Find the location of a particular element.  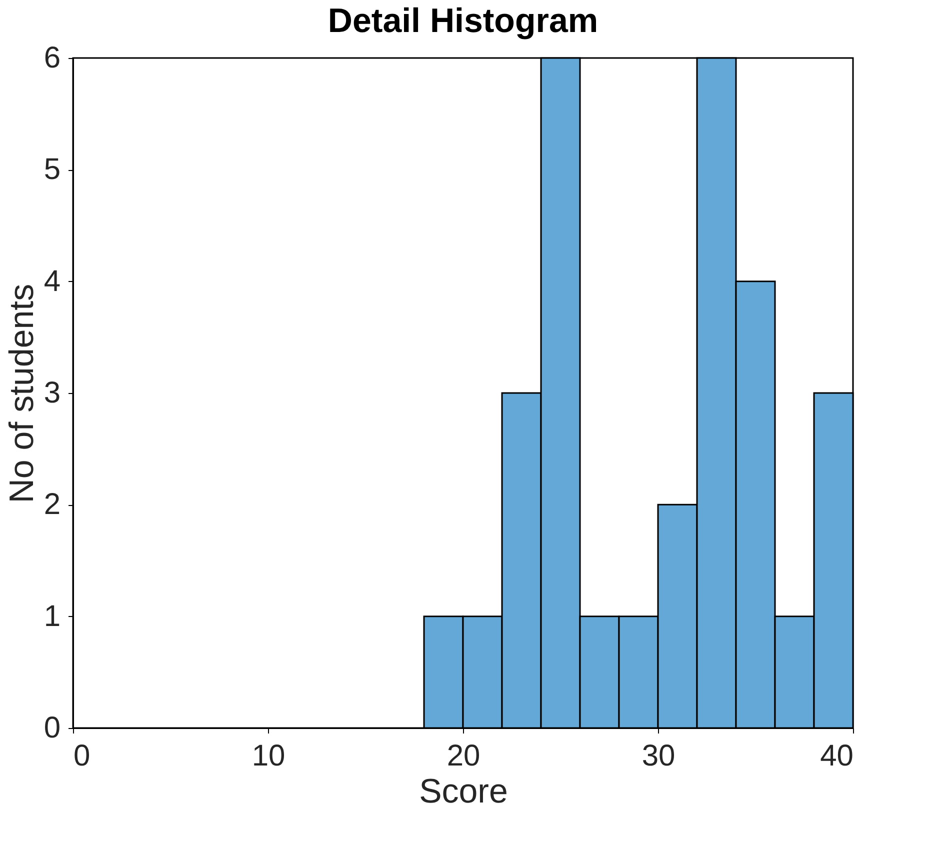

x-tick-label: 40 is located at coordinates (837, 756).